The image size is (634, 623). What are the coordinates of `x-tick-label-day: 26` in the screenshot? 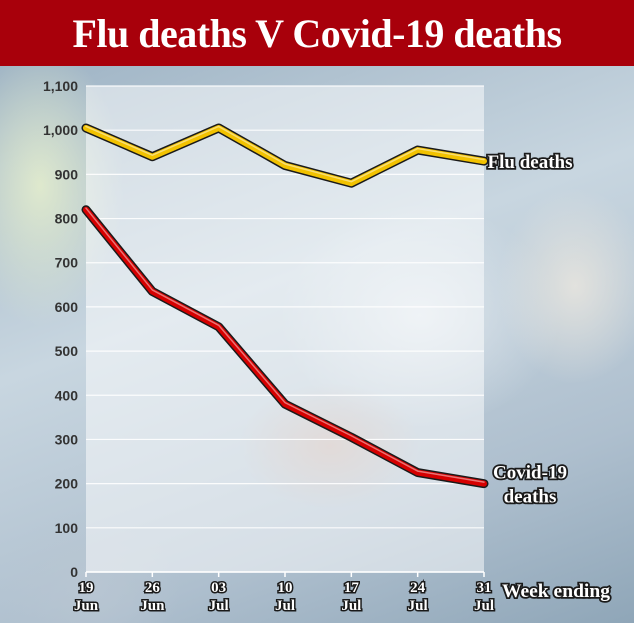 It's located at (153, 588).